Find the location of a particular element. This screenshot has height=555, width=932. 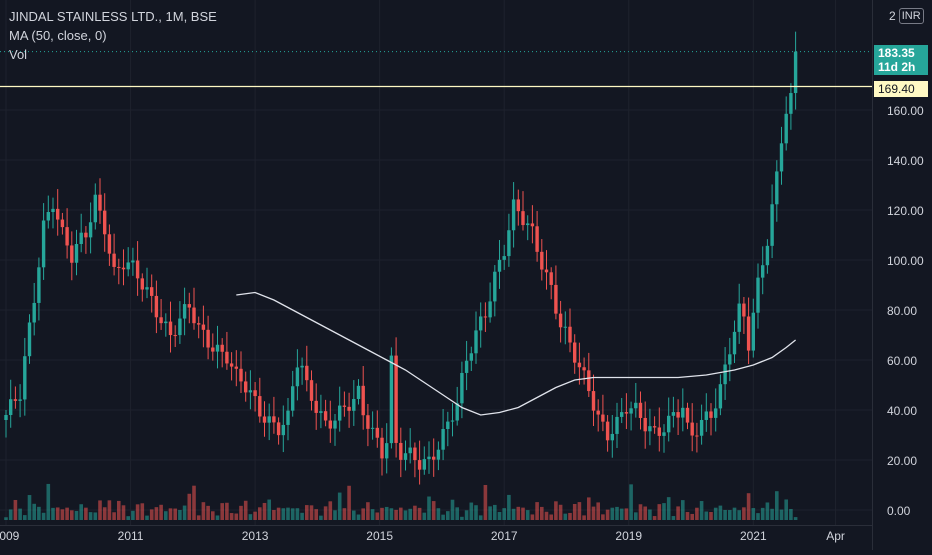

symbol-title: JINDAL STAINLESS LTD., 1M, BSE is located at coordinates (113, 16).